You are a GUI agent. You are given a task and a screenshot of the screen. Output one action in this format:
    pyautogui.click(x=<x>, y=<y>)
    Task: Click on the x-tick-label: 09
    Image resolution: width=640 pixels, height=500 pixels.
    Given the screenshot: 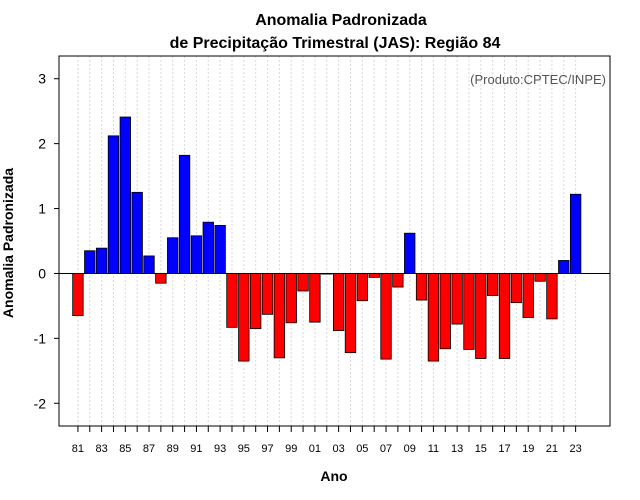 What is the action you would take?
    pyautogui.click(x=410, y=449)
    